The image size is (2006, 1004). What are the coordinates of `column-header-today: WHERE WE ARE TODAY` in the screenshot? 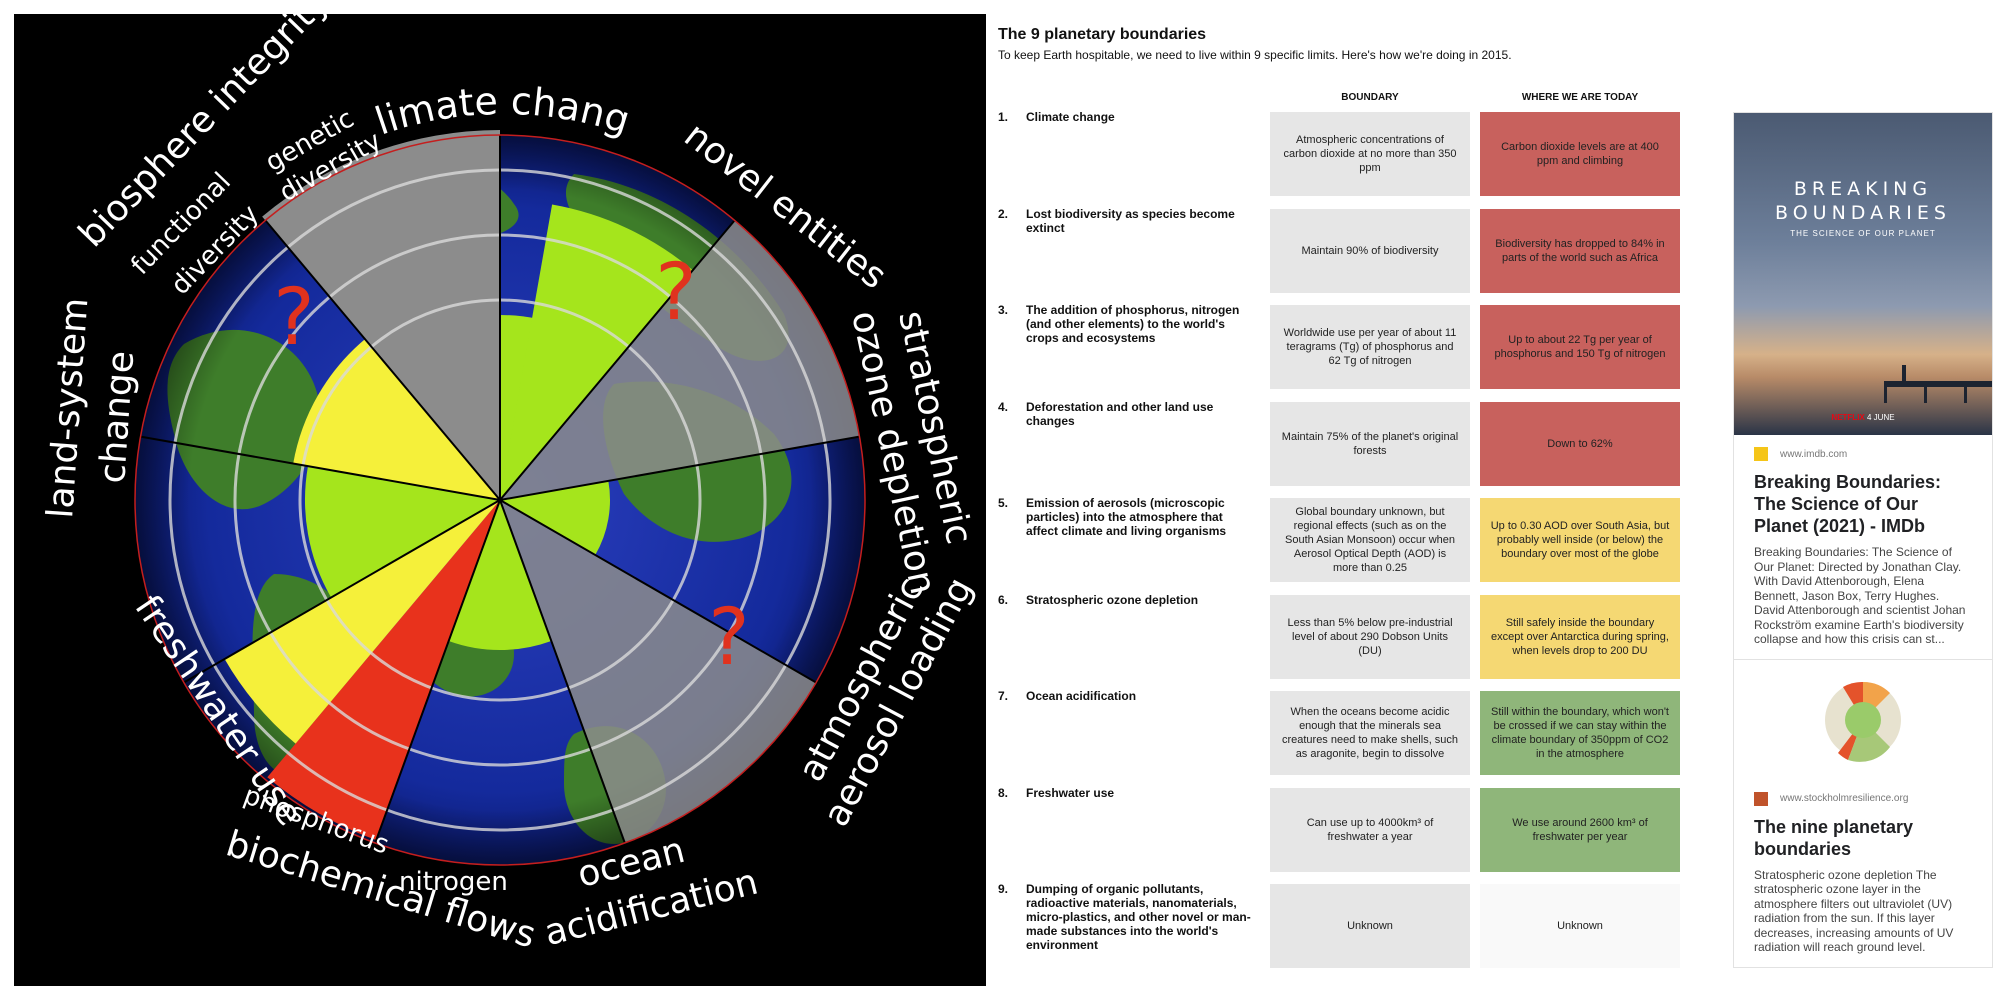 It's located at (1580, 97).